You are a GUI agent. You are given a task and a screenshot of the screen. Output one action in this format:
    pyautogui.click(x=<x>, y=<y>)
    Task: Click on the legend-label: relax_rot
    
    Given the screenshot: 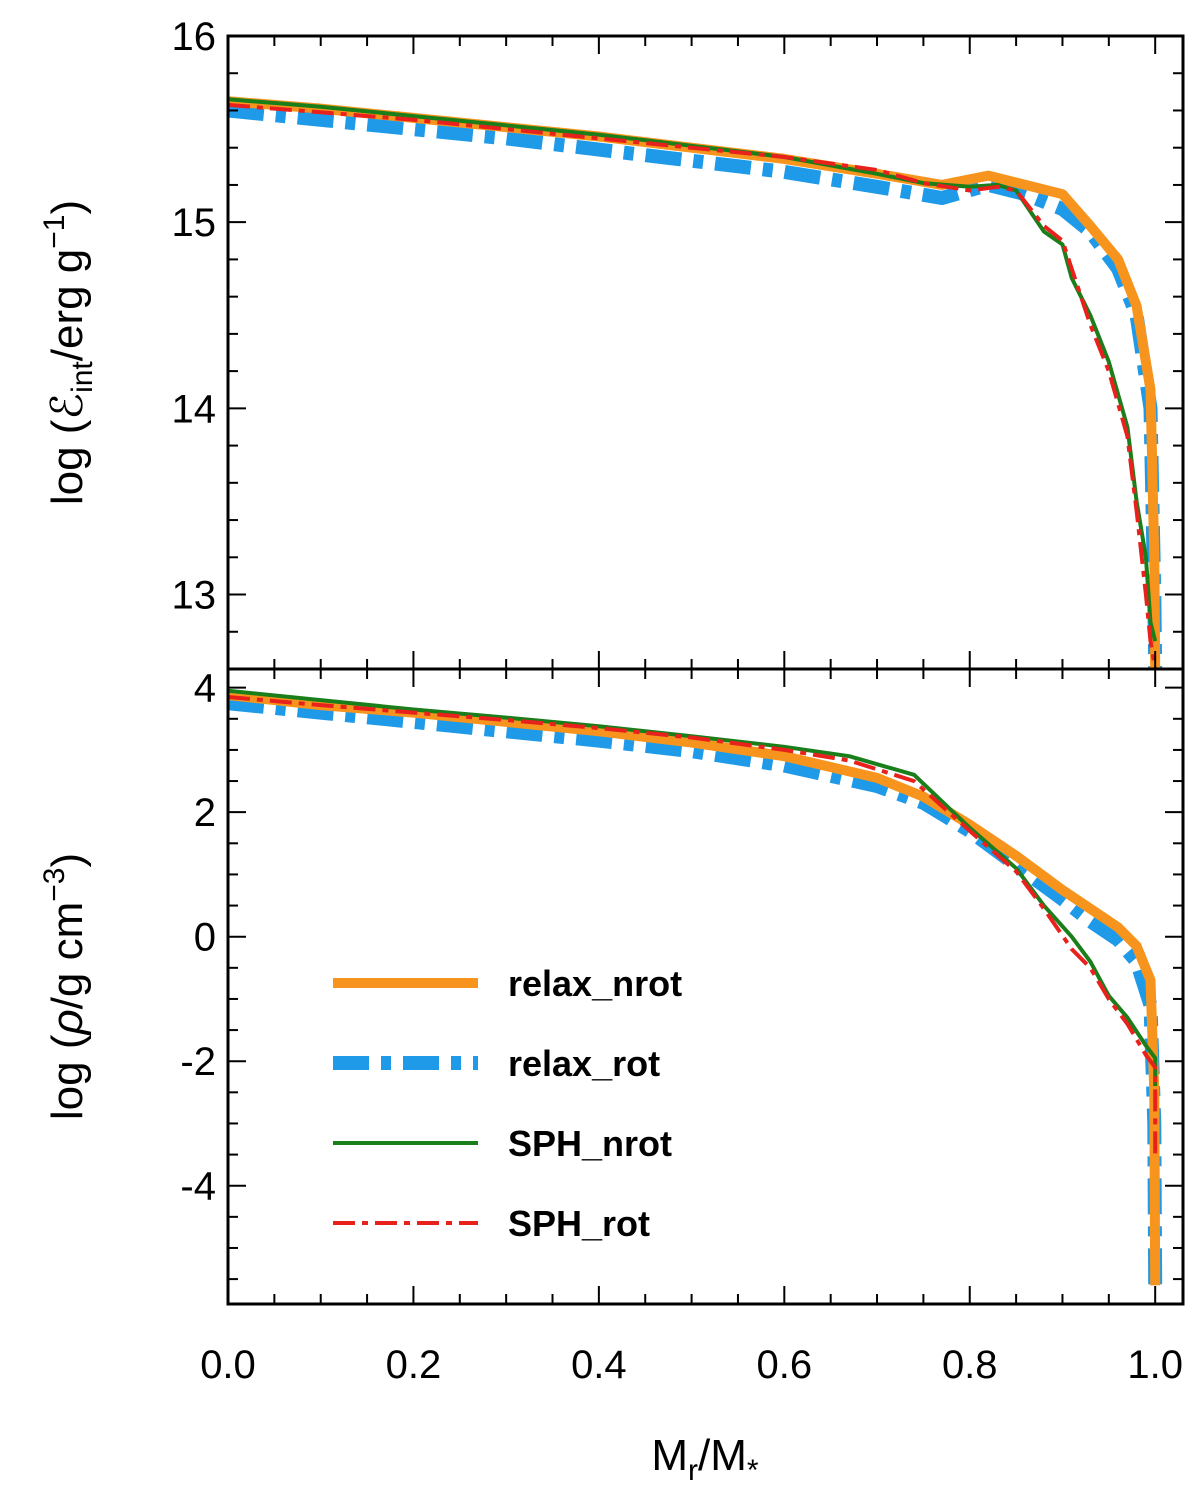 What is the action you would take?
    pyautogui.click(x=584, y=1063)
    